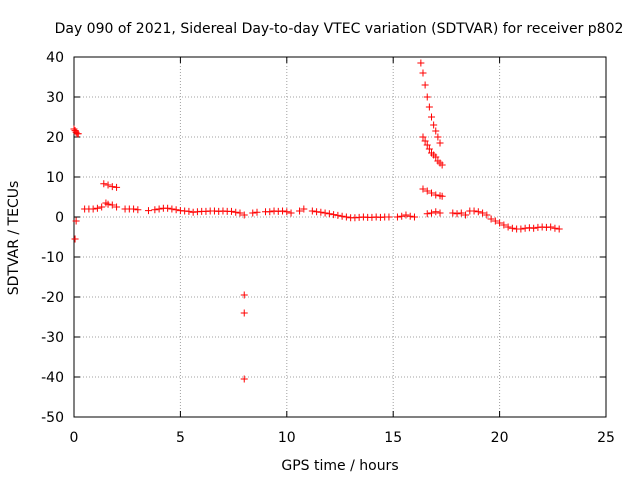  What do you see at coordinates (430, 103) in the screenshot?
I see `series-high-track` at bounding box center [430, 103].